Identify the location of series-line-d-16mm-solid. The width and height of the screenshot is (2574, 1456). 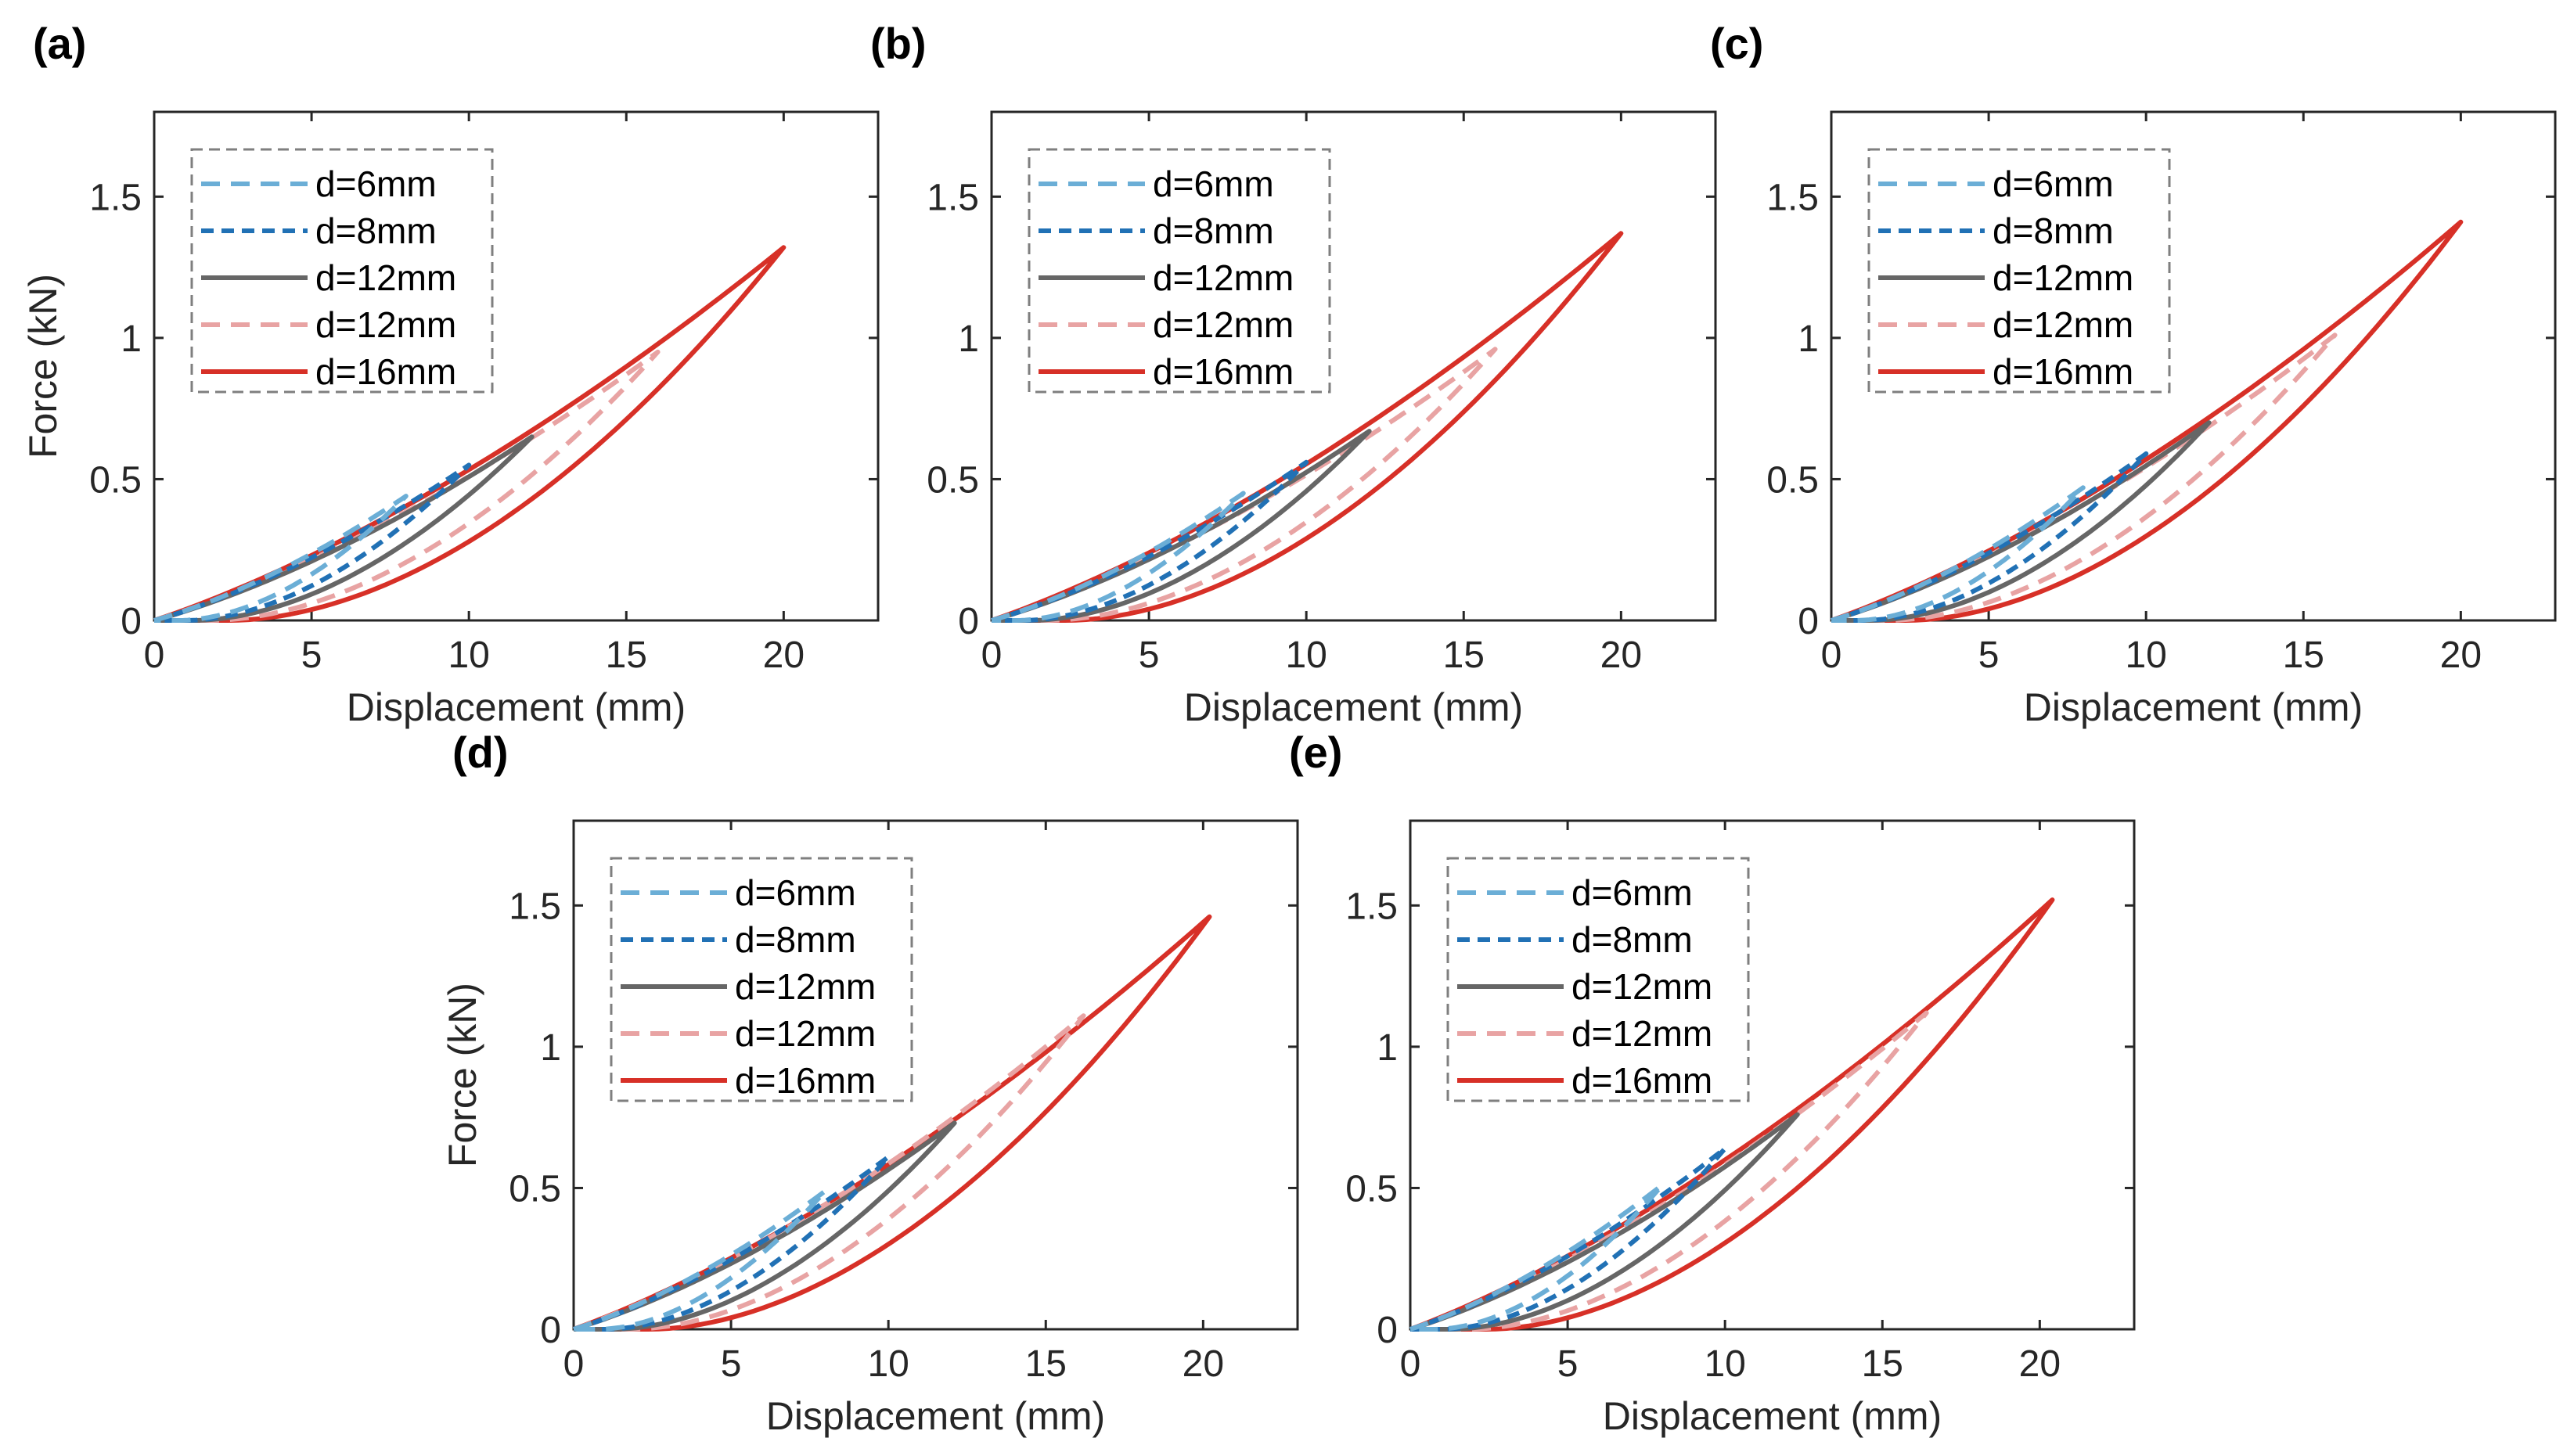
(1307, 427).